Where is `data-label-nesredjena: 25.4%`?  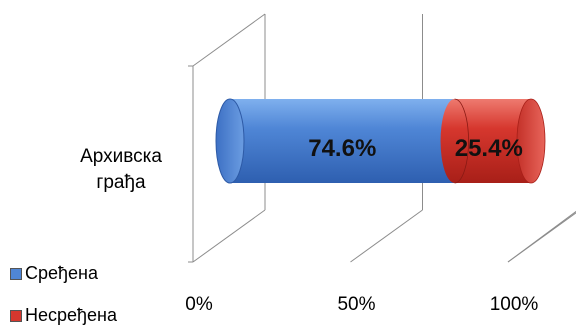 data-label-nesredjena: 25.4% is located at coordinates (489, 148).